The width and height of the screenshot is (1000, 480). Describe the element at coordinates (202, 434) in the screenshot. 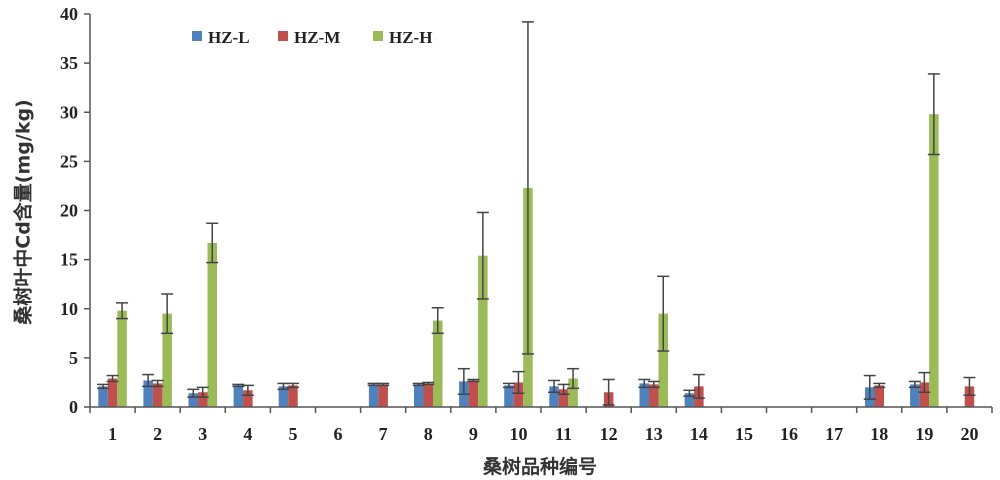

I see `x-tick-label-3: 3` at that location.